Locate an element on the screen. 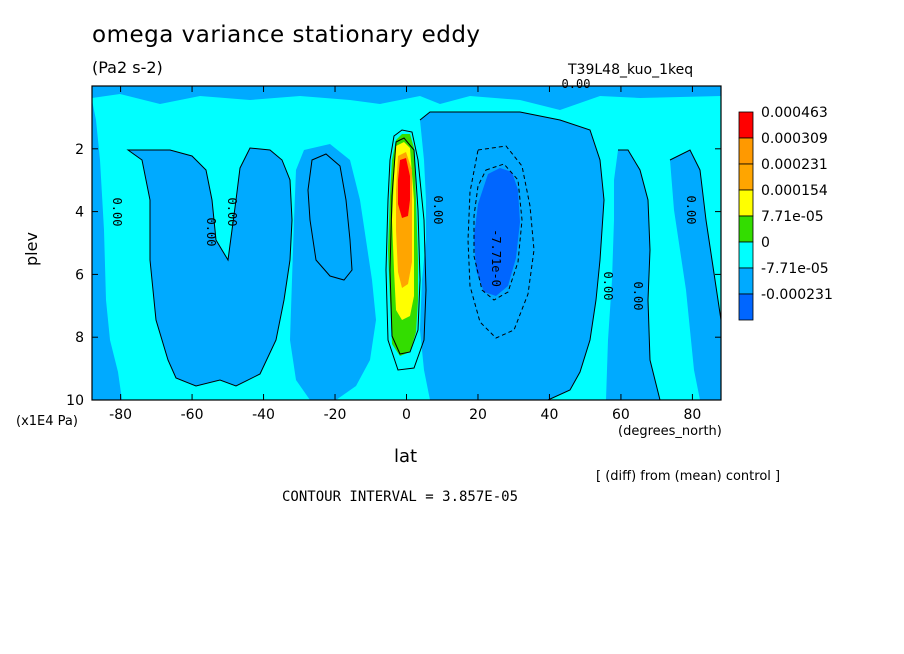  x-tick-label: 20 is located at coordinates (478, 415).